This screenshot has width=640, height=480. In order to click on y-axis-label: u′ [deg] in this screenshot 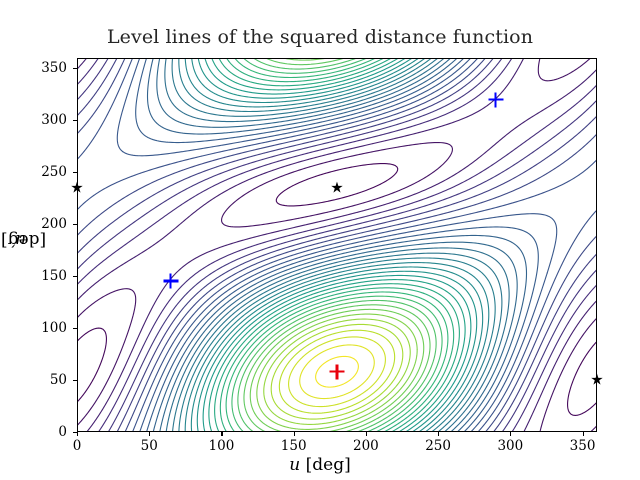, I will do `click(23, 240)`.